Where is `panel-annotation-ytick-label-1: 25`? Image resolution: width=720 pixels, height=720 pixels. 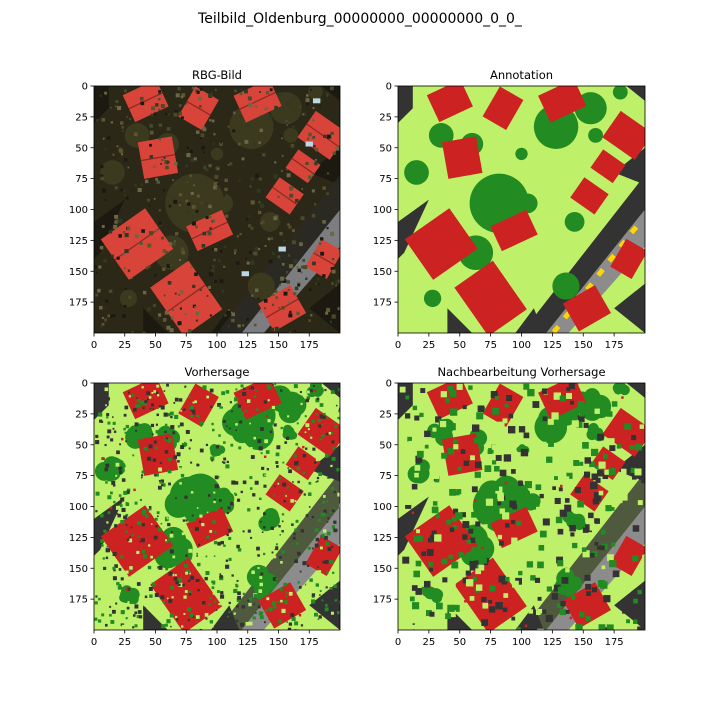
panel-annotation-ytick-label-1: 25 is located at coordinates (385, 117).